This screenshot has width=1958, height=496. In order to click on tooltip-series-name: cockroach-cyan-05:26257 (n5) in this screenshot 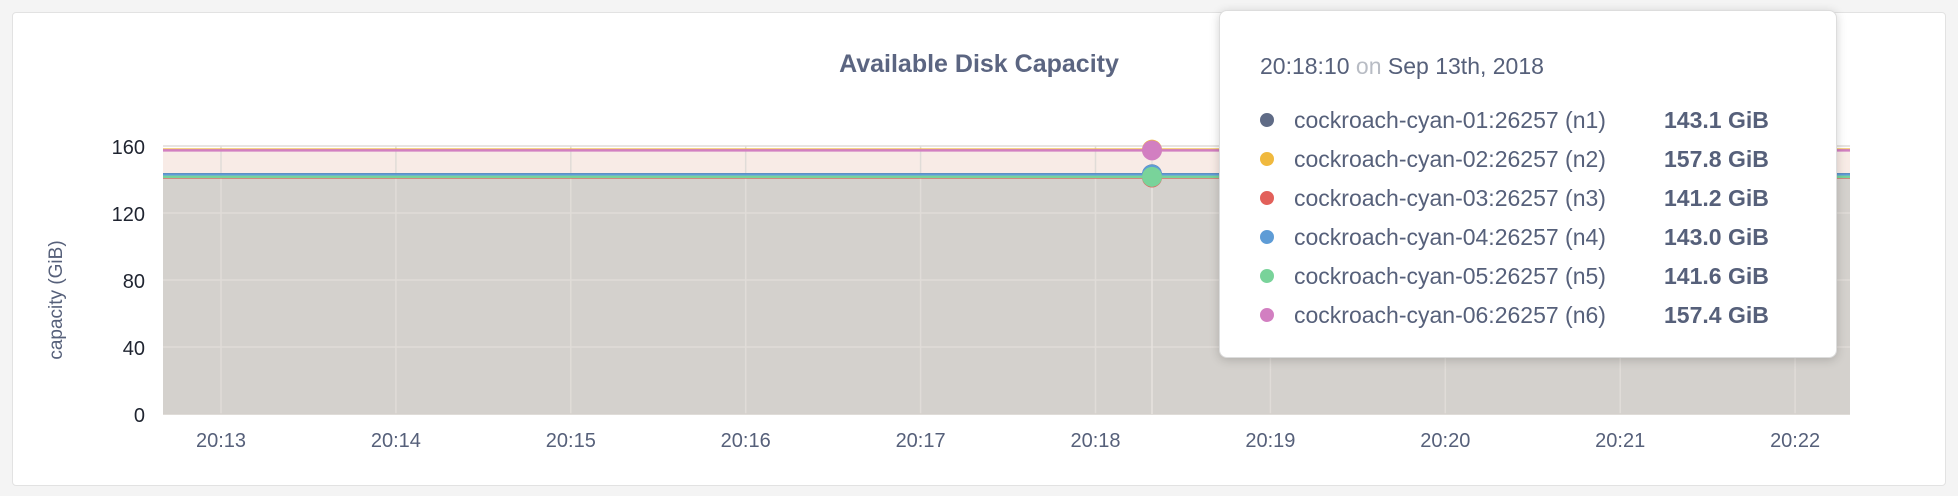, I will do `click(1450, 275)`.